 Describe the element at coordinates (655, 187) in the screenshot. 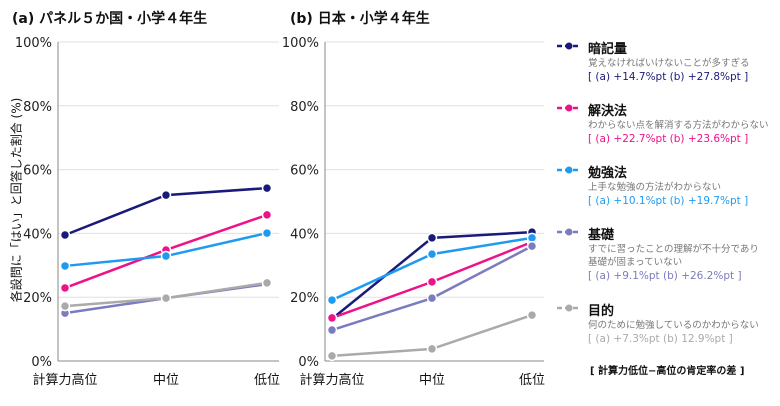

I see `legend-description: 上手な勉強の方法がわからない` at that location.